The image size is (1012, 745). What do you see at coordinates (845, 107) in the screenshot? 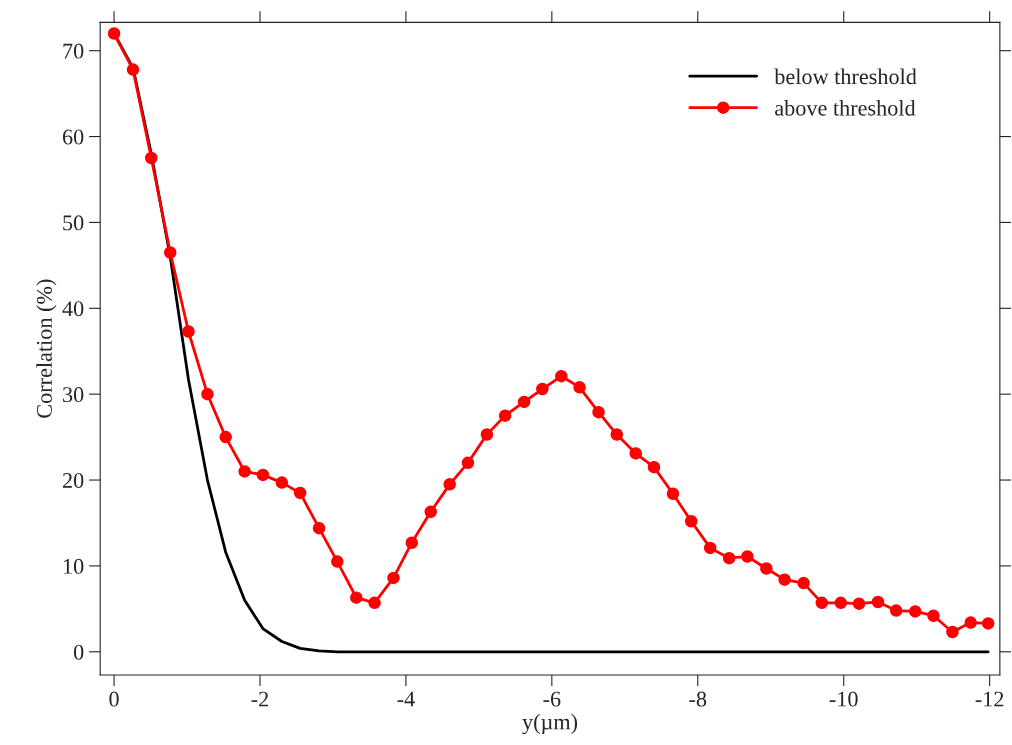
I see `legend-label: above threshold` at bounding box center [845, 107].